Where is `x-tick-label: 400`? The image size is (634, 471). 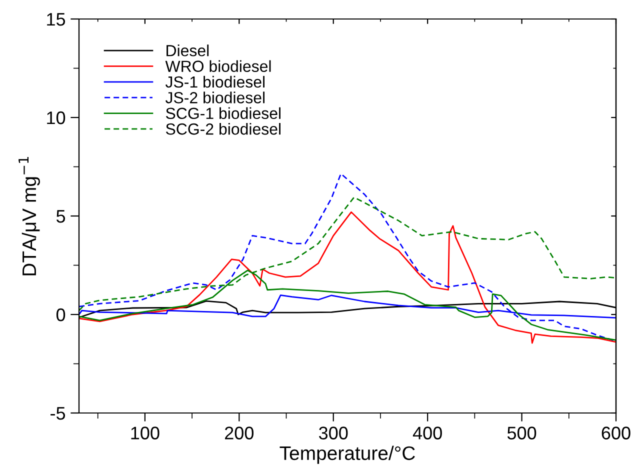 x-tick-label: 400 is located at coordinates (427, 433).